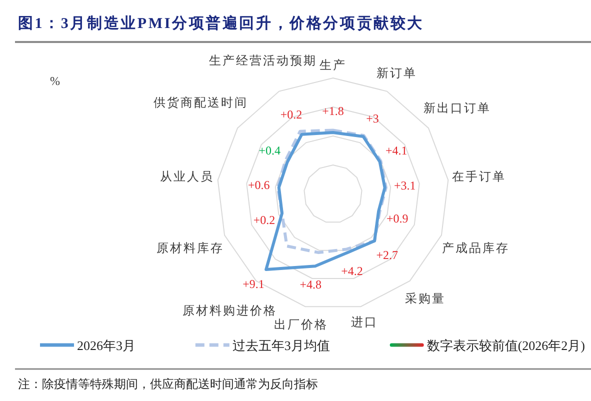 The width and height of the screenshot is (591, 401). I want to click on text: +3.1, so click(405, 185).